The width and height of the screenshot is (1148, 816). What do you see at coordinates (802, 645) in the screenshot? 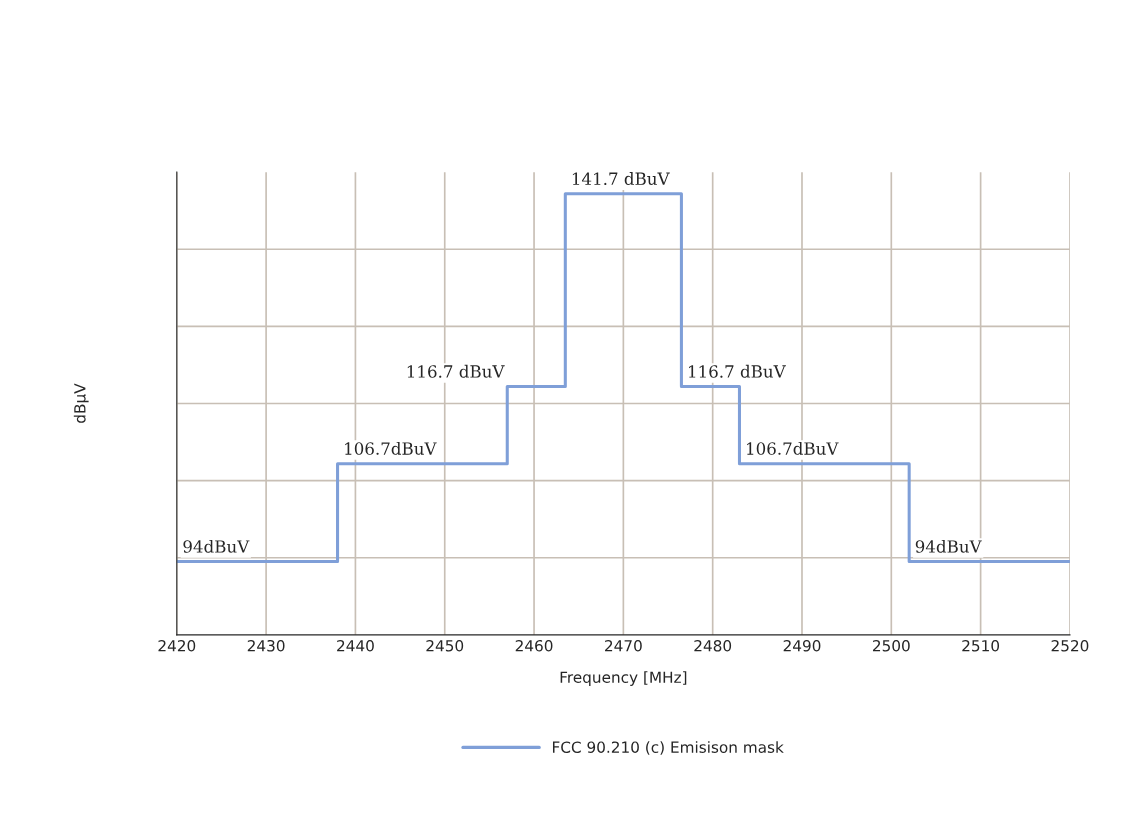
I see `x-tick-label: 2490` at bounding box center [802, 645].